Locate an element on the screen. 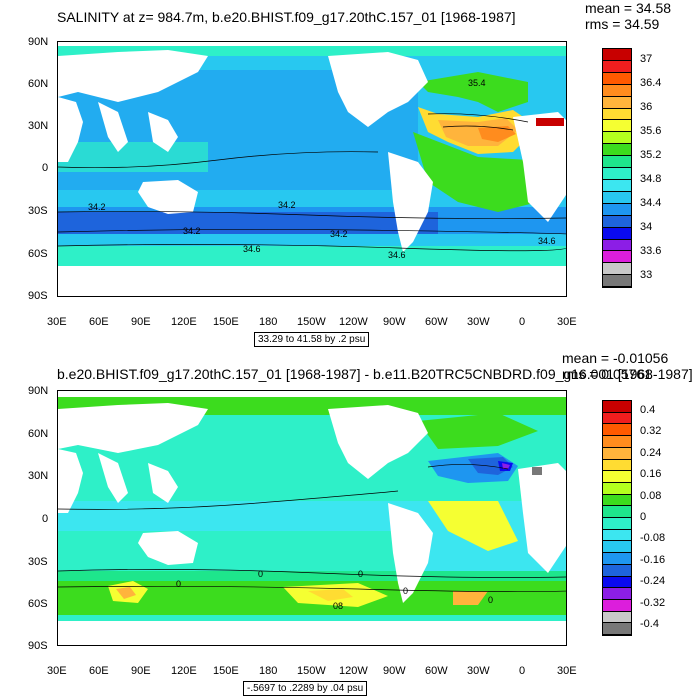 The image size is (700, 700). colorbar-label: 0.4 is located at coordinates (648, 409).